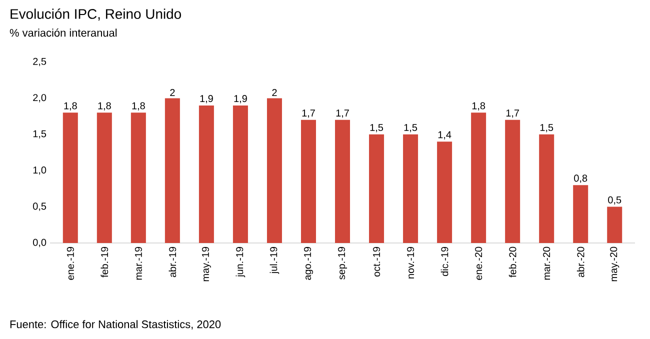 The height and width of the screenshot is (339, 650). I want to click on x-tick-label: abr.-20, so click(580, 262).